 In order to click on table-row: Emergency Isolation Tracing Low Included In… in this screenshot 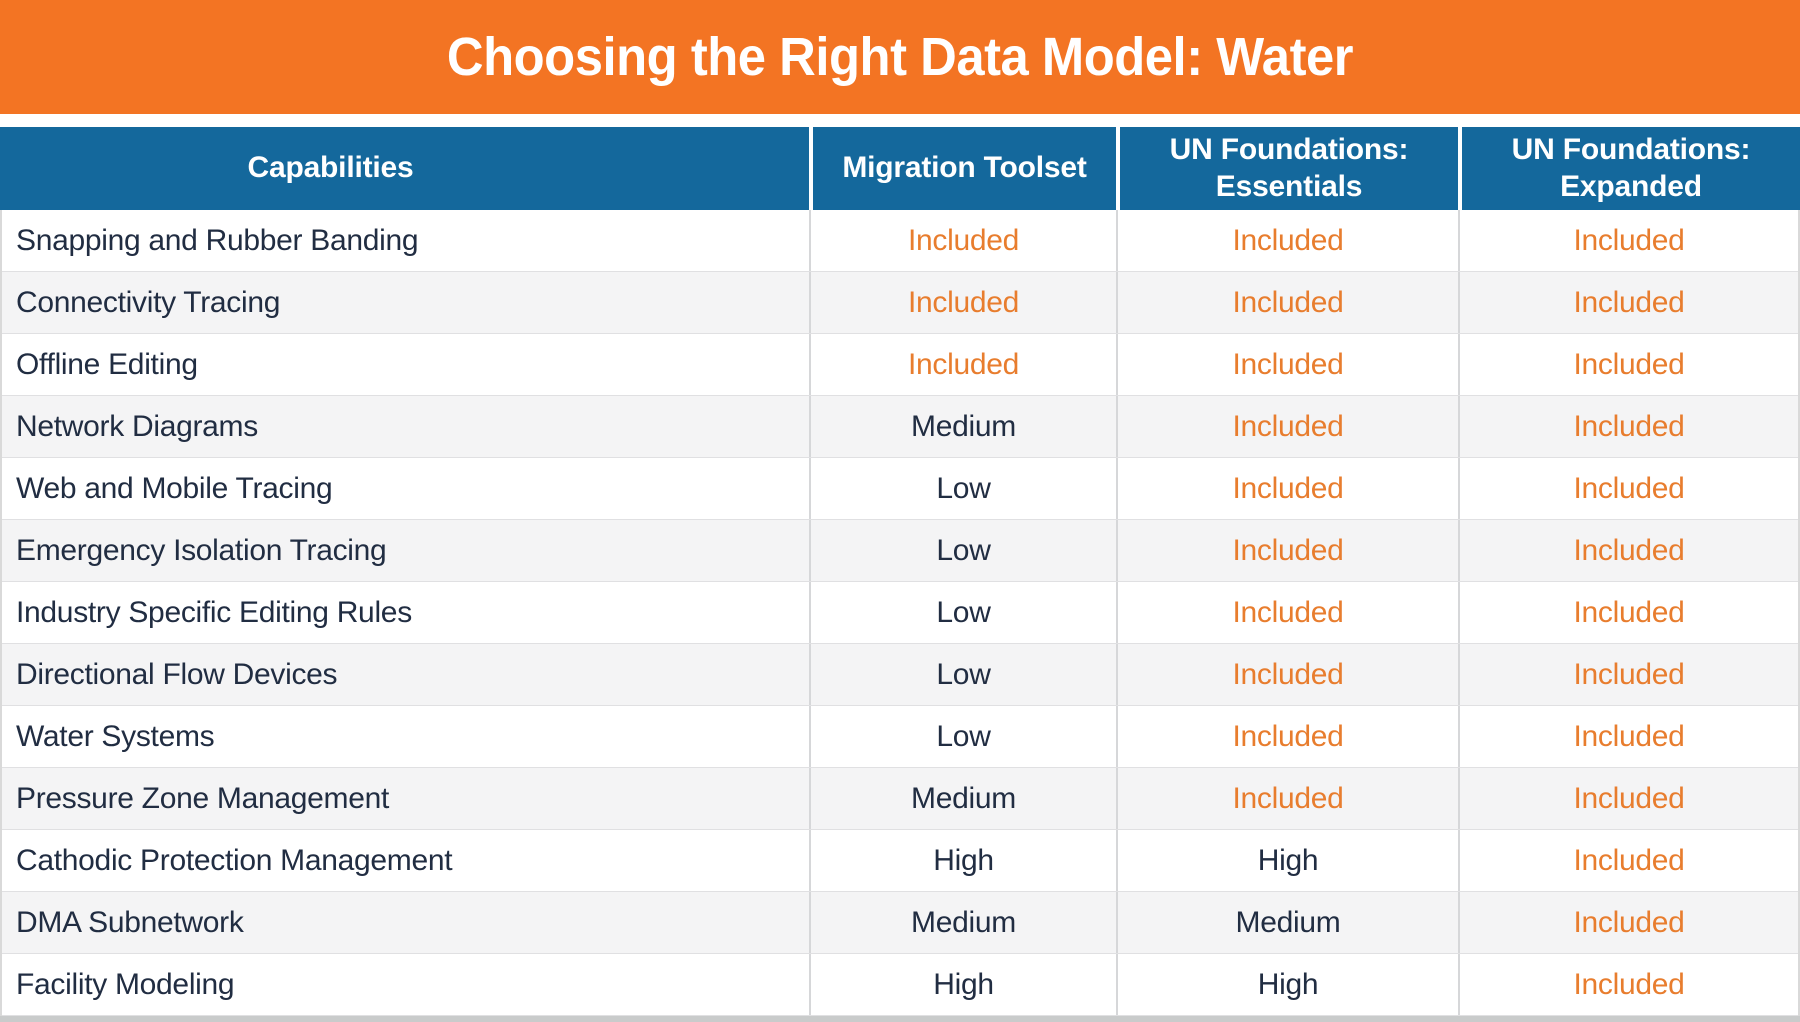, I will do `click(900, 551)`.